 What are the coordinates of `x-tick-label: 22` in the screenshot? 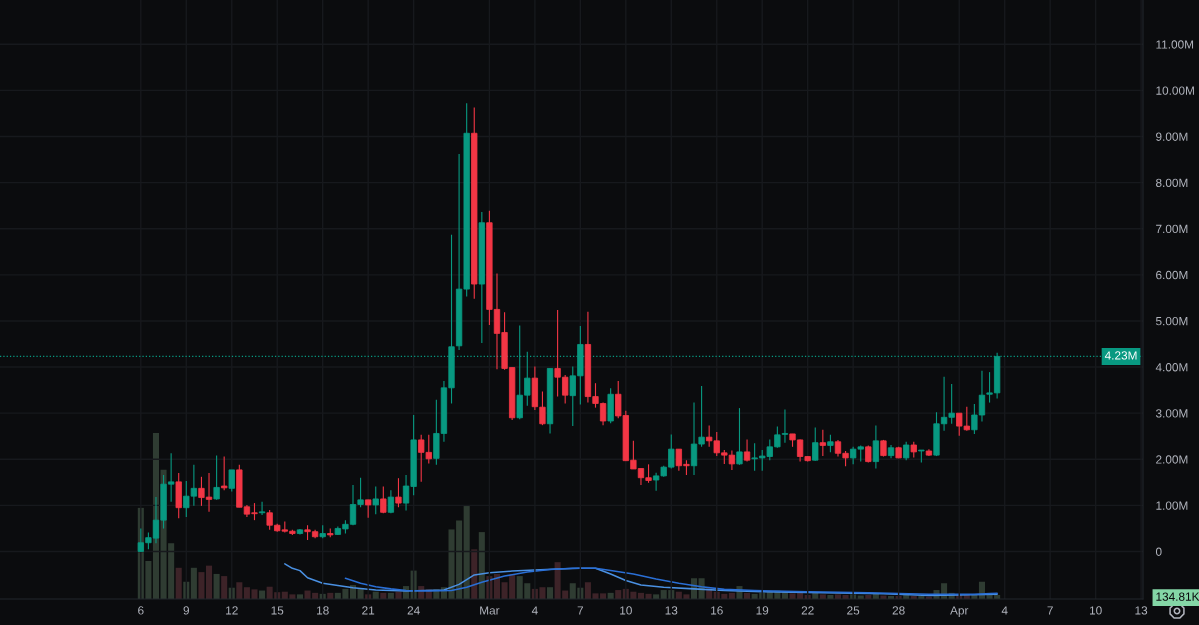 It's located at (807, 610).